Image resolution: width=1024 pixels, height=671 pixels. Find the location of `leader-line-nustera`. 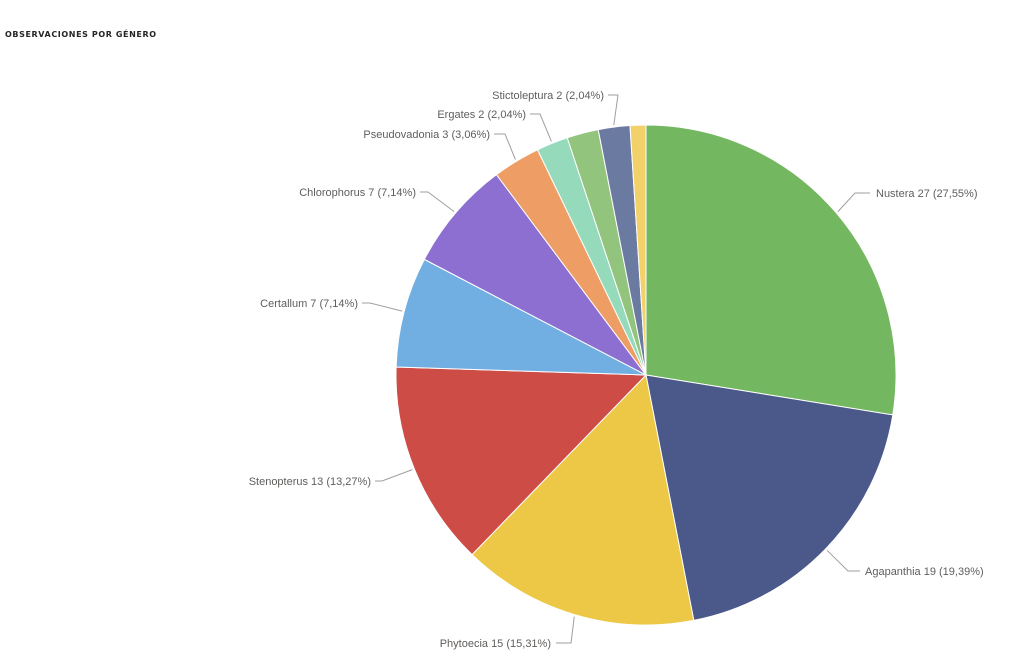

leader-line-nustera is located at coordinates (853, 202).